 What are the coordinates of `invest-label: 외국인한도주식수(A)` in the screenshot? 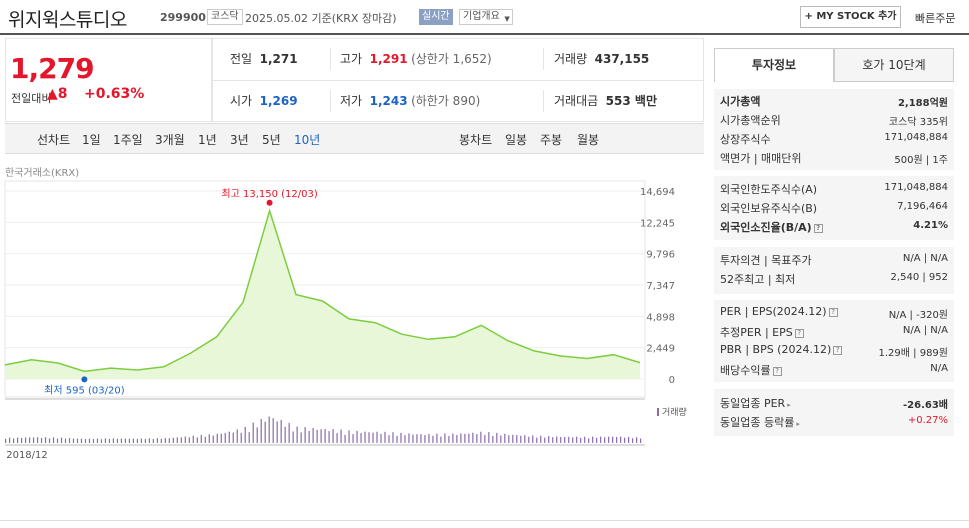 It's located at (768, 189).